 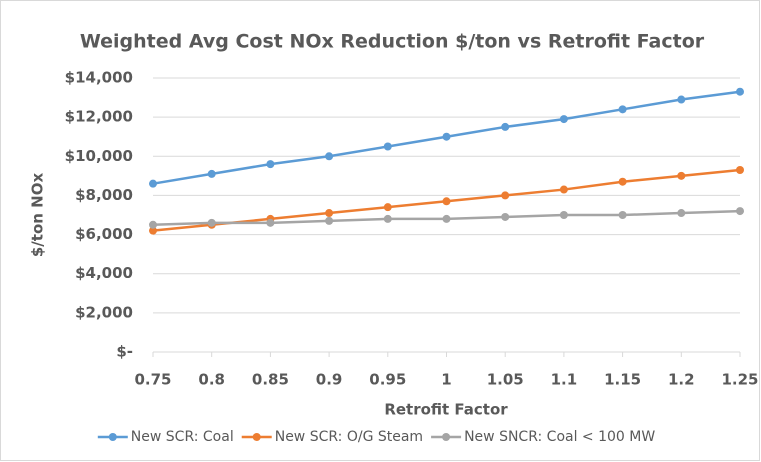 What do you see at coordinates (349, 437) in the screenshot?
I see `legend-text: New SCR: O/G Steam` at bounding box center [349, 437].